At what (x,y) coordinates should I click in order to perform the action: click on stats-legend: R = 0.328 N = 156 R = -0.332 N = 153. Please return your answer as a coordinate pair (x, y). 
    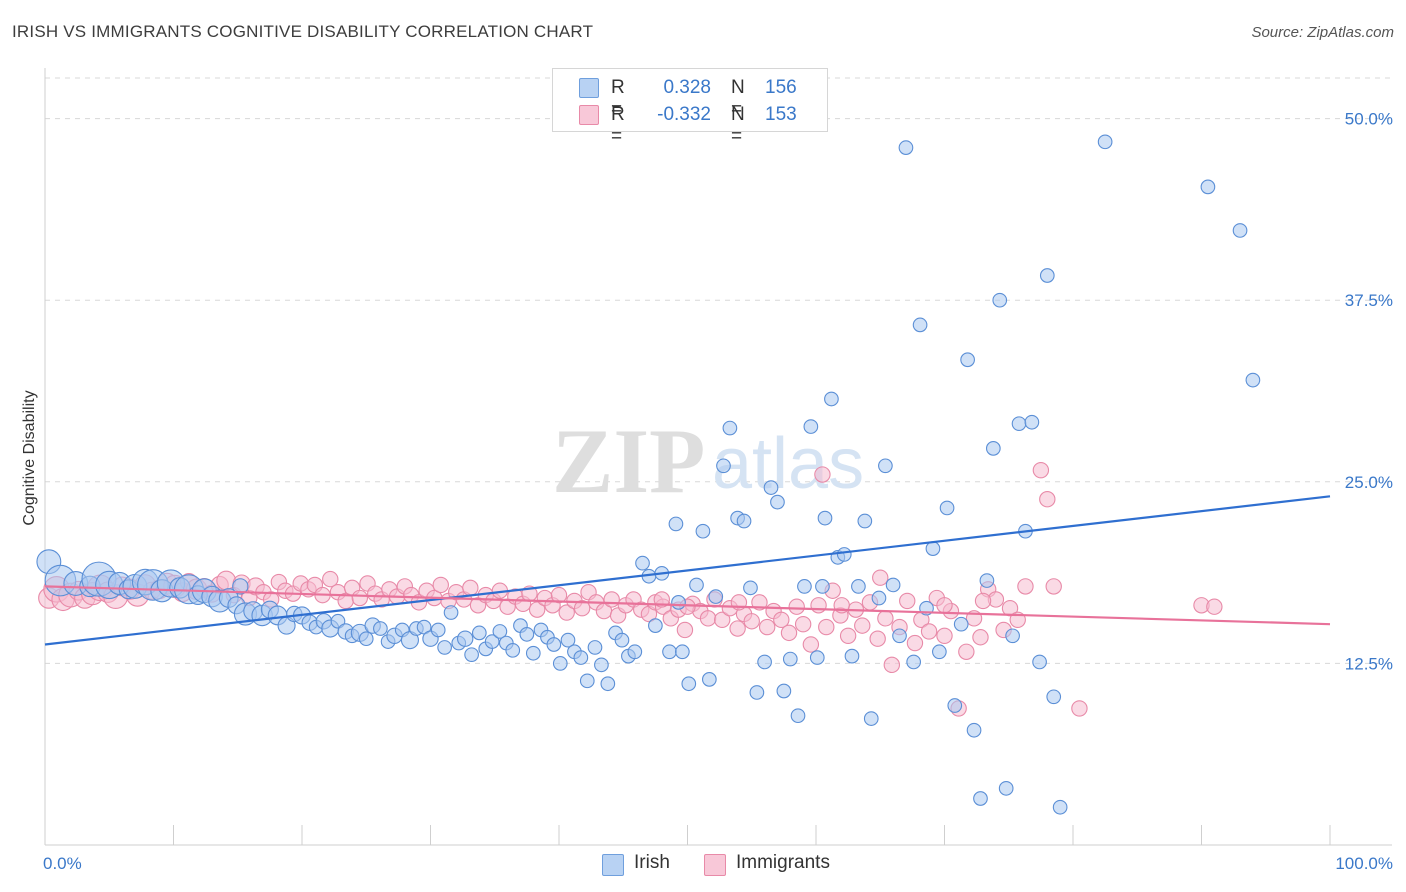
    Looking at the image, I should click on (690, 107).